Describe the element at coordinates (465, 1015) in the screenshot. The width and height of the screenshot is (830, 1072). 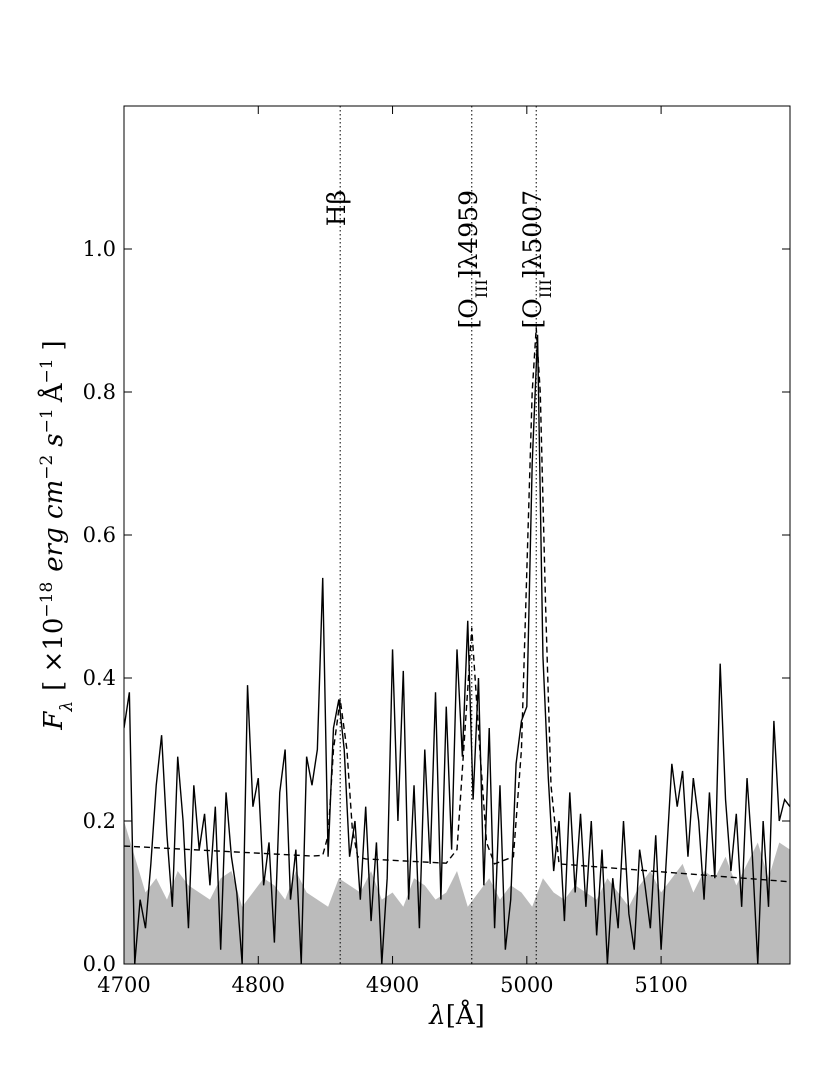
I see `x-label-unit: [Å]` at that location.